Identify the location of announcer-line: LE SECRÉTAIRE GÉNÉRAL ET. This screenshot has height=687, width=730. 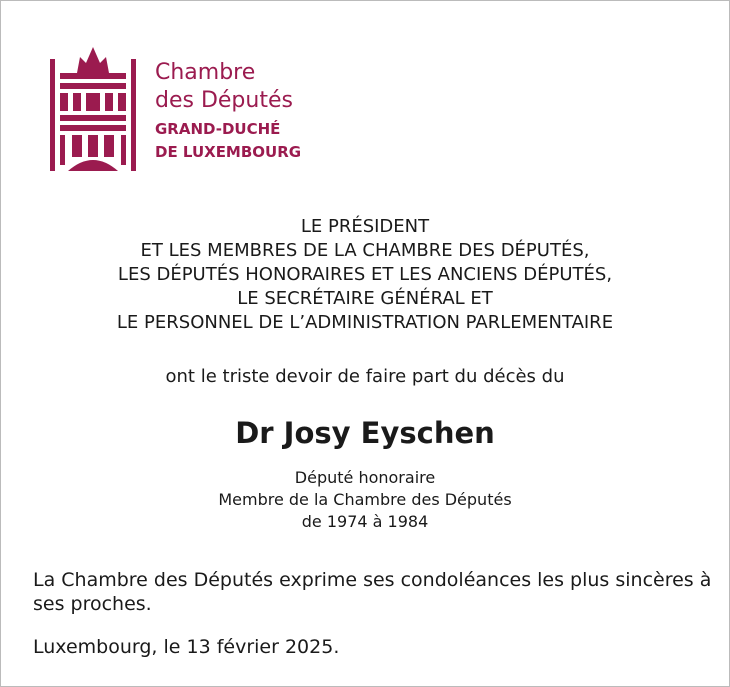
(365, 298).